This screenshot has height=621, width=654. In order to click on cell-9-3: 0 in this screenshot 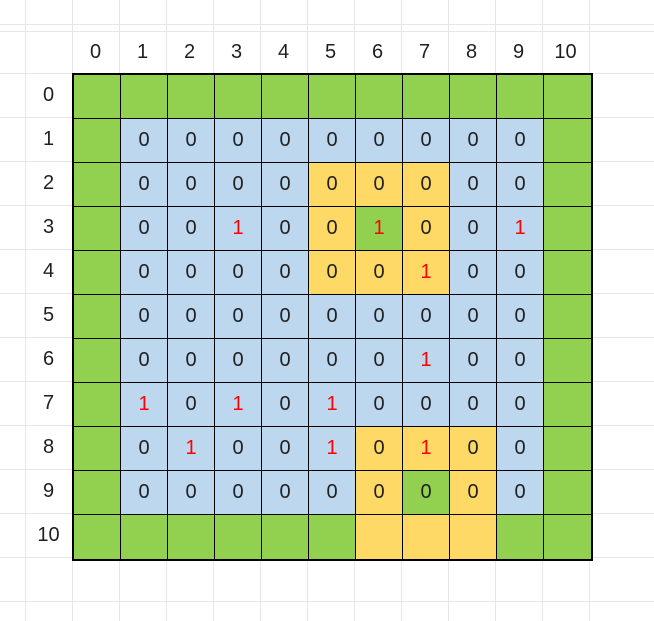, I will do `click(238, 493)`.